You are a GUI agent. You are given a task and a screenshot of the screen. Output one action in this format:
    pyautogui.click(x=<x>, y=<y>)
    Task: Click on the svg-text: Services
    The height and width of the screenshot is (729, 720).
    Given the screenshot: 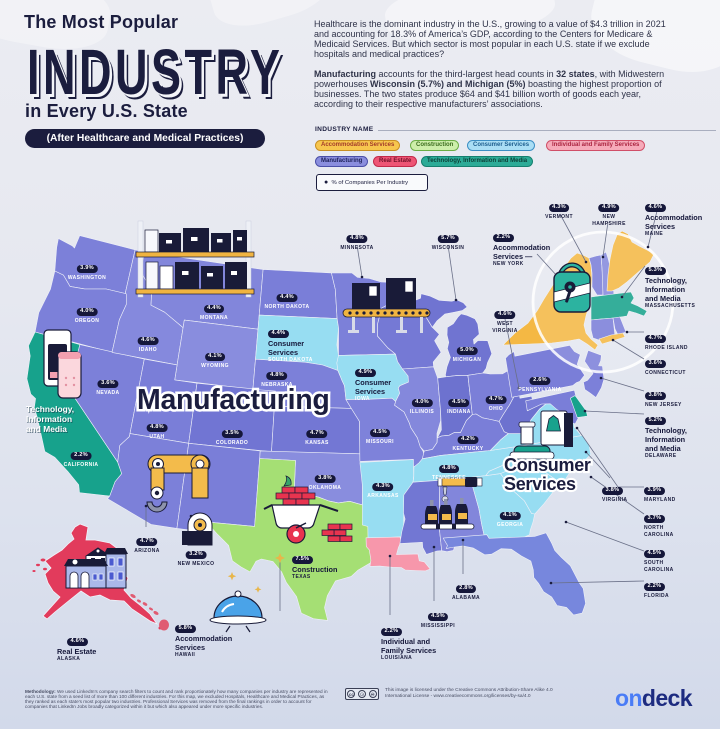 What is the action you would take?
    pyautogui.click(x=540, y=484)
    